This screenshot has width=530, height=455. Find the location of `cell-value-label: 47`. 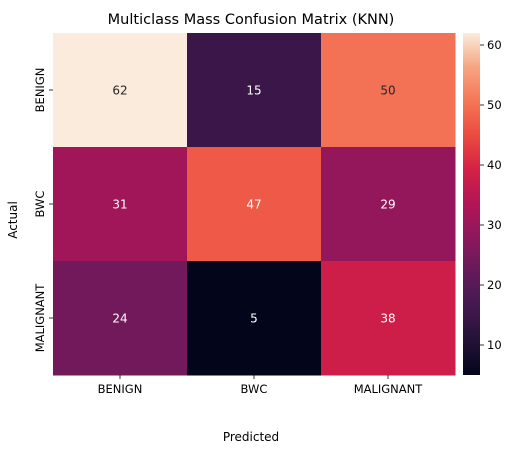

cell-value-label: 47 is located at coordinates (253, 205).